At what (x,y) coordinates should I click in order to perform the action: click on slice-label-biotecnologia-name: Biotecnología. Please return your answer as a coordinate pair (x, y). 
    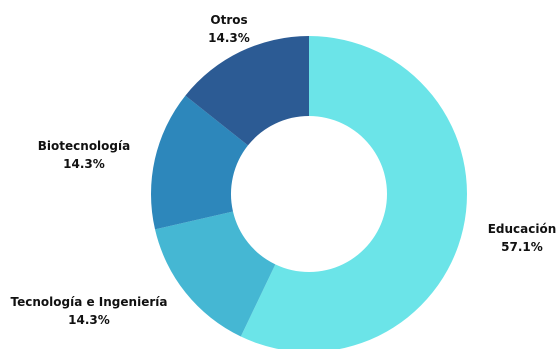
    Looking at the image, I should click on (84, 146).